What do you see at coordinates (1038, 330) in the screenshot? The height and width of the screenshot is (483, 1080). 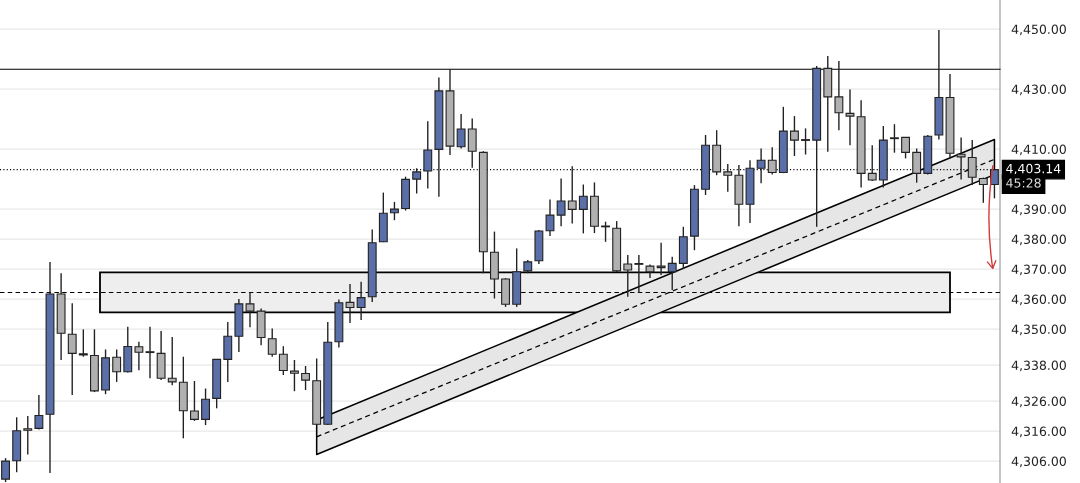 I see `y-tick-label: 4,350.00` at bounding box center [1038, 330].